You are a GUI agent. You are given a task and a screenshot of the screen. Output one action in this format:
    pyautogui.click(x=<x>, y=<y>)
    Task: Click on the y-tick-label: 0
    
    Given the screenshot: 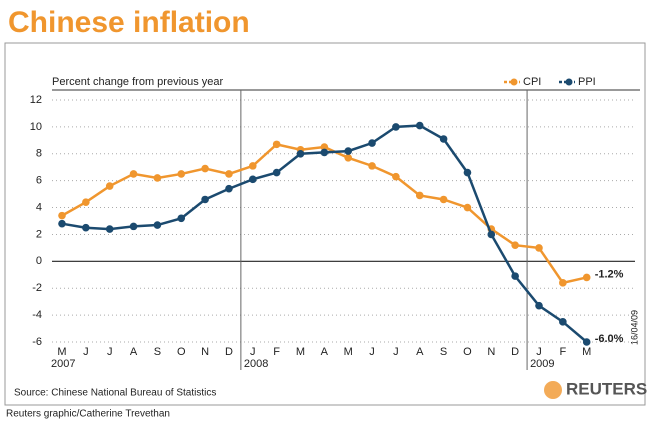 What is the action you would take?
    pyautogui.click(x=39, y=261)
    